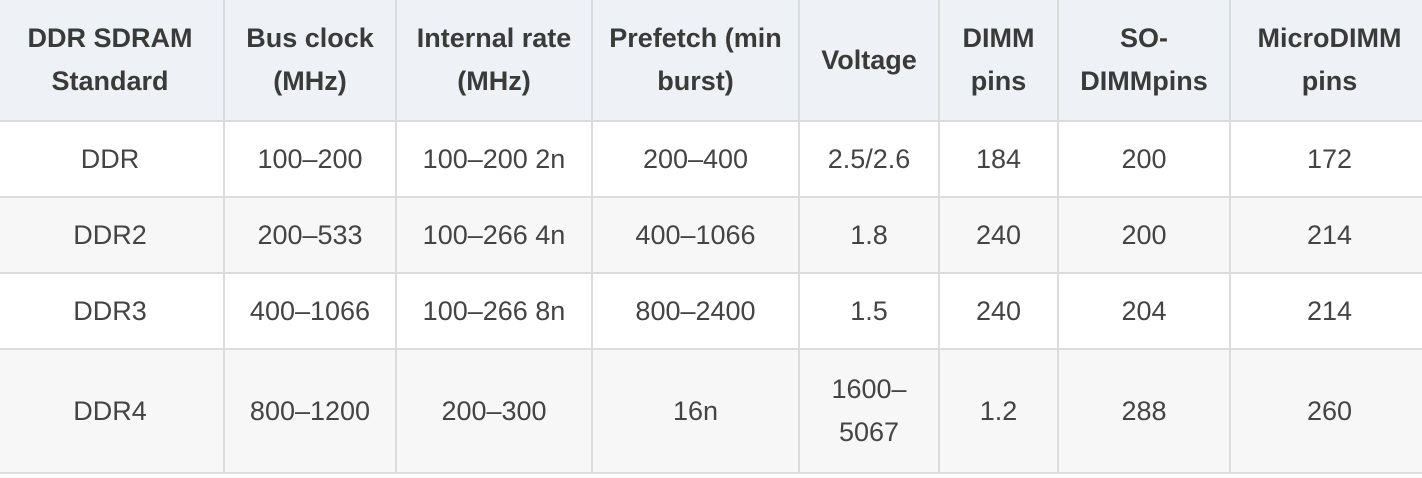  What do you see at coordinates (112, 61) in the screenshot?
I see `column-header-standard: DDR SDRAM Standard` at bounding box center [112, 61].